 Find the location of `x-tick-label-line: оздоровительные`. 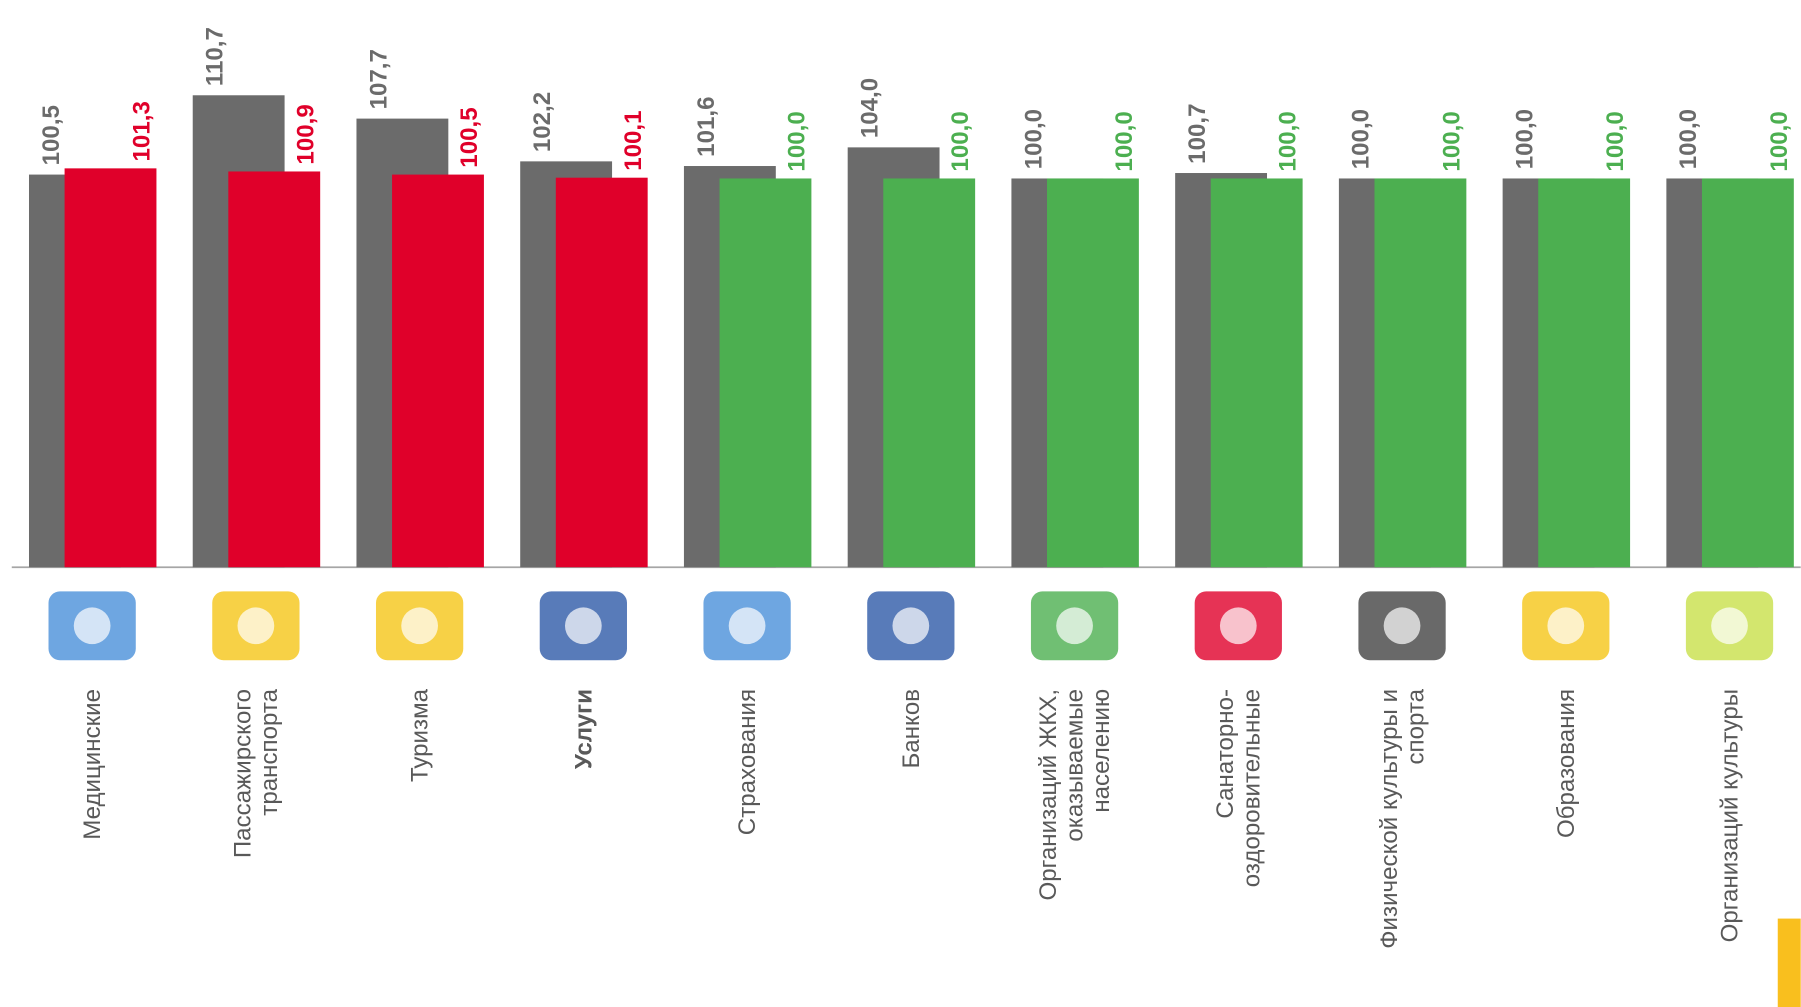

x-tick-label-line: оздоровительные is located at coordinates (1252, 788).